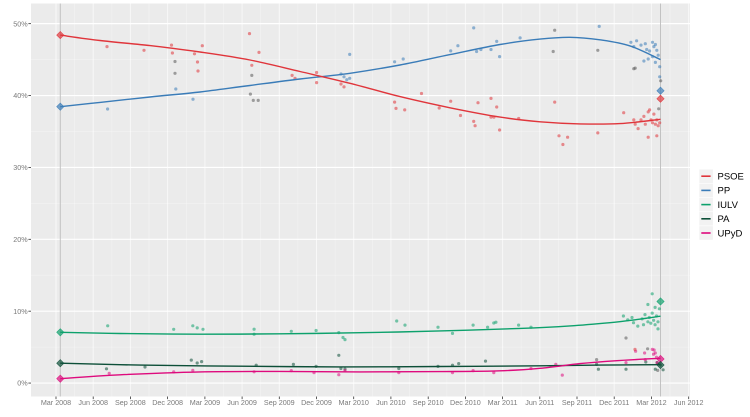 This screenshot has width=750, height=417. Describe the element at coordinates (731, 177) in the screenshot. I see `svg-text: PSOE` at that location.